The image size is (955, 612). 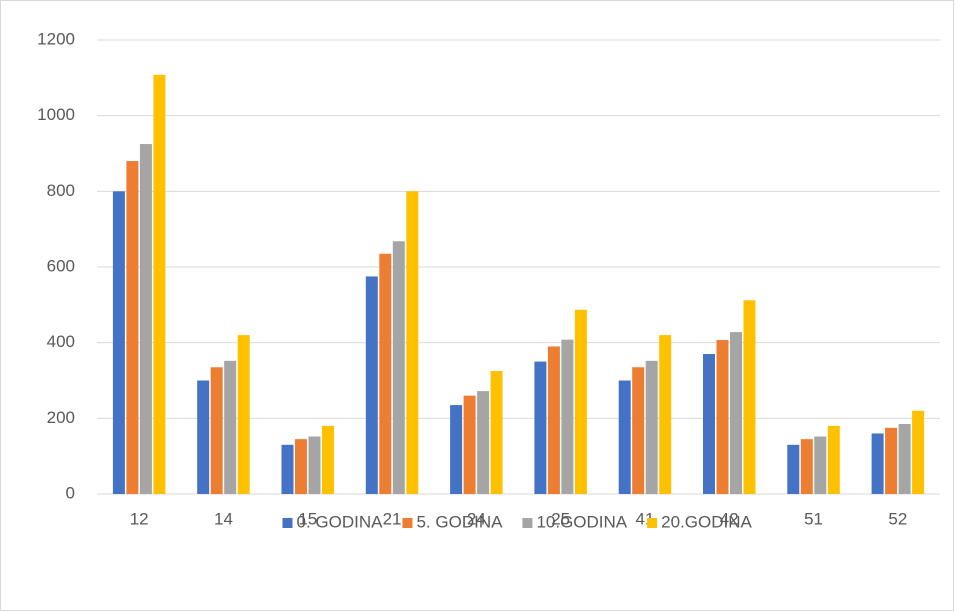 What do you see at coordinates (340, 521) in the screenshot?
I see `legend-label: 0. GODINA` at bounding box center [340, 521].